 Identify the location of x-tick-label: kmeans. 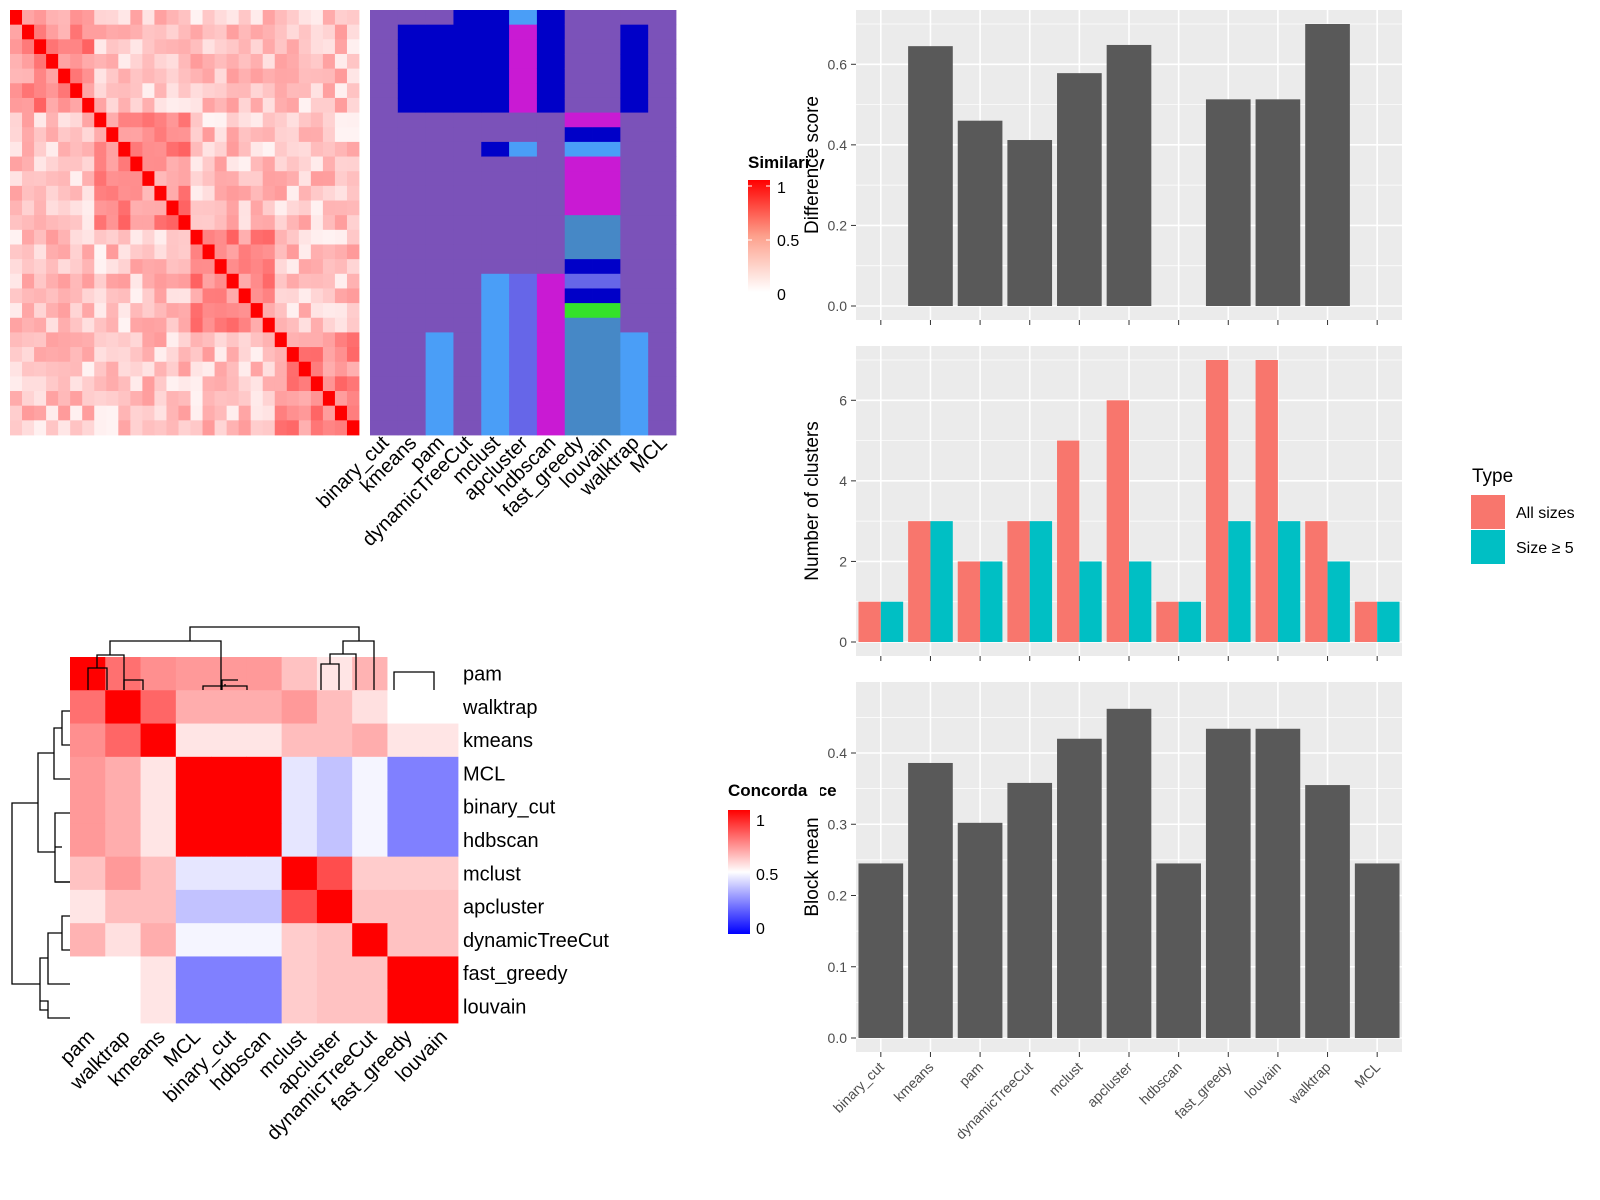
(914, 1082).